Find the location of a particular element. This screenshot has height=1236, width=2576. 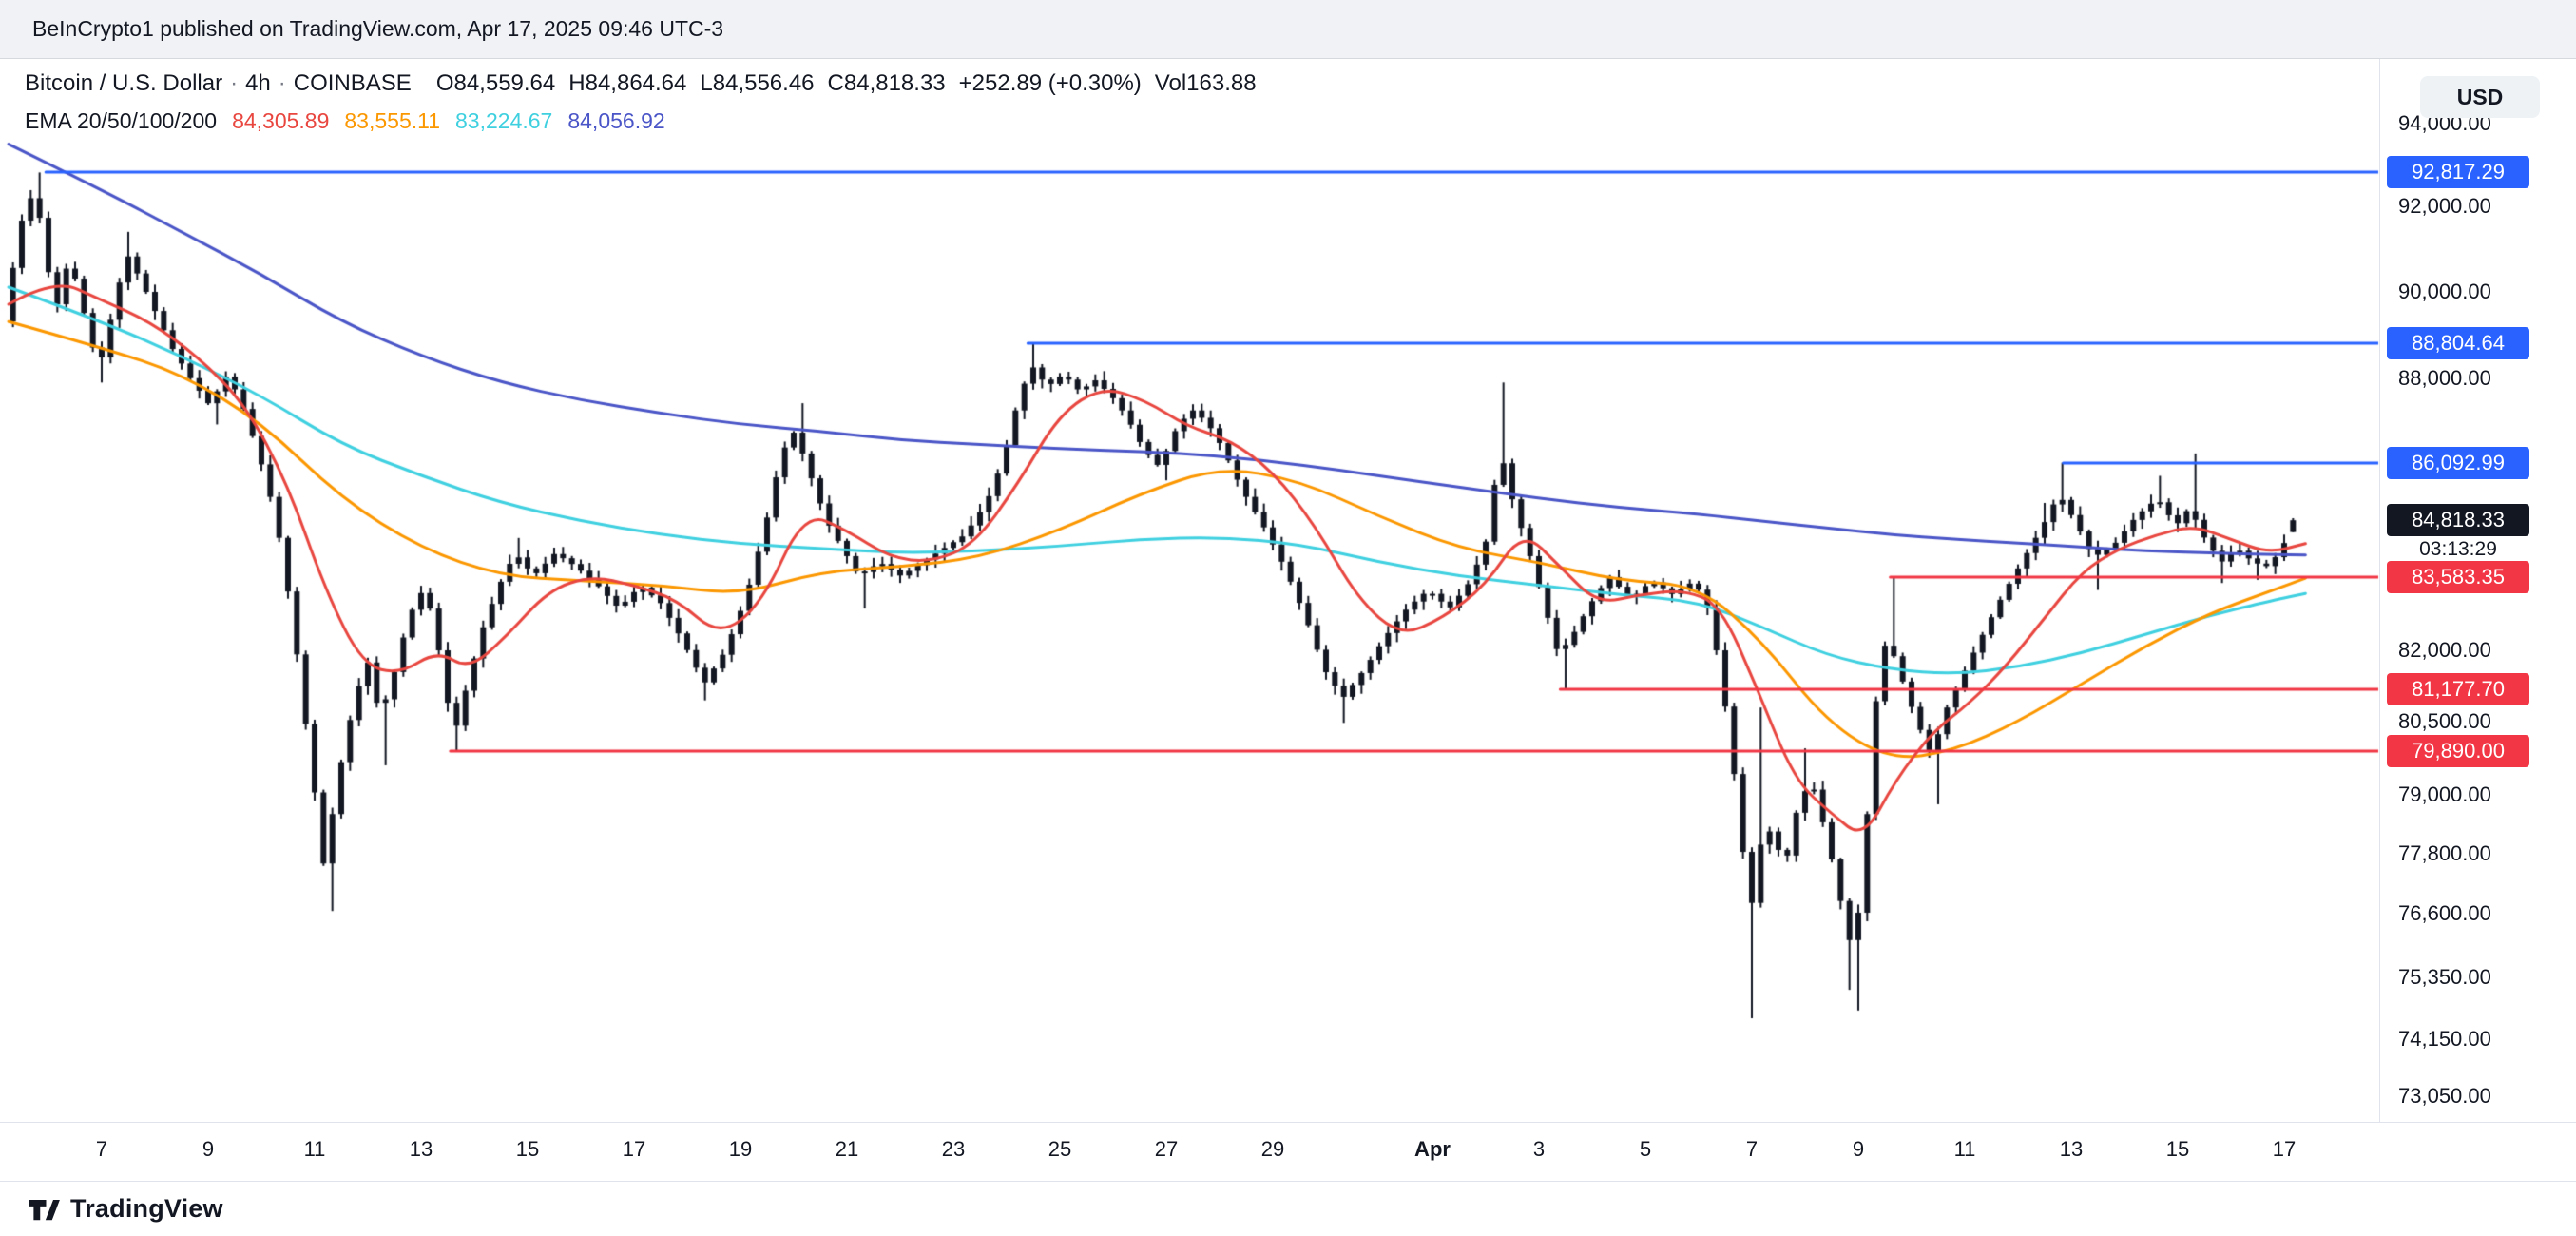

time-tick-label: 29 is located at coordinates (1272, 1149).